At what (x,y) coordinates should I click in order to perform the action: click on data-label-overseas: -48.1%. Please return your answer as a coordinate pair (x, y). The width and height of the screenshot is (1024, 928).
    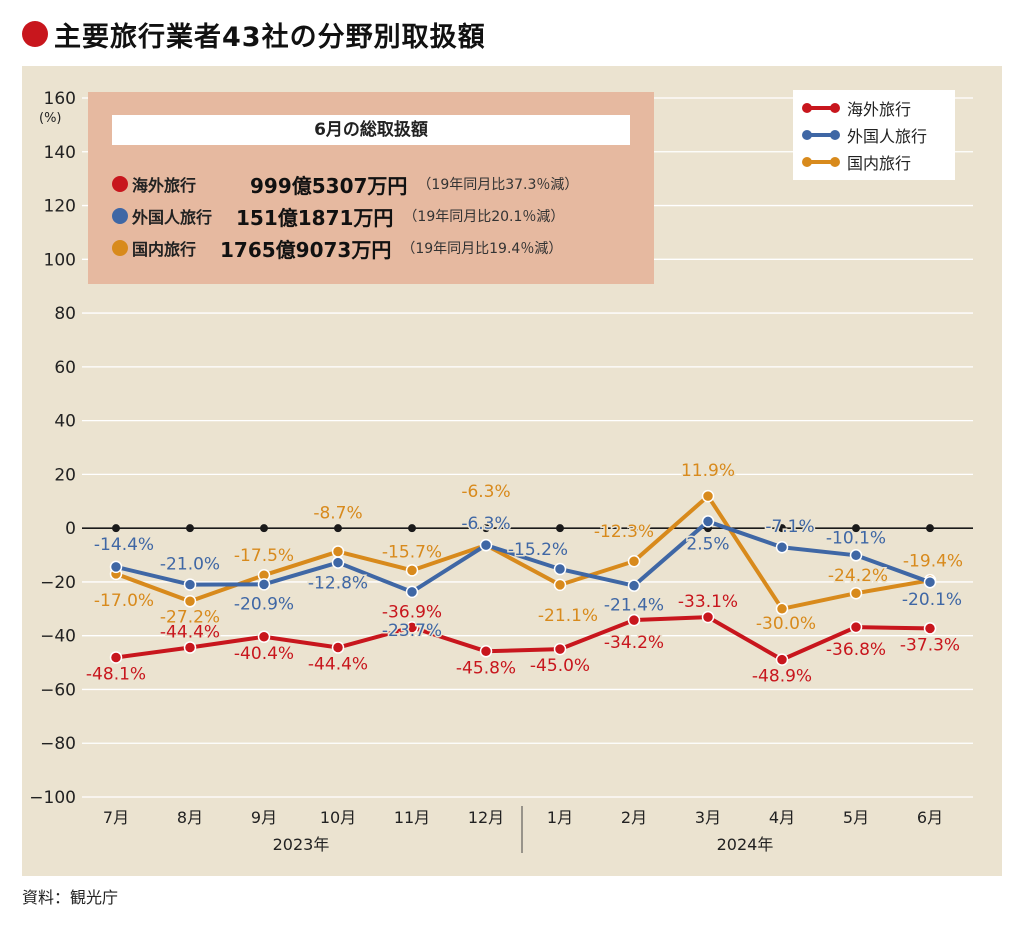
    Looking at the image, I should click on (116, 674).